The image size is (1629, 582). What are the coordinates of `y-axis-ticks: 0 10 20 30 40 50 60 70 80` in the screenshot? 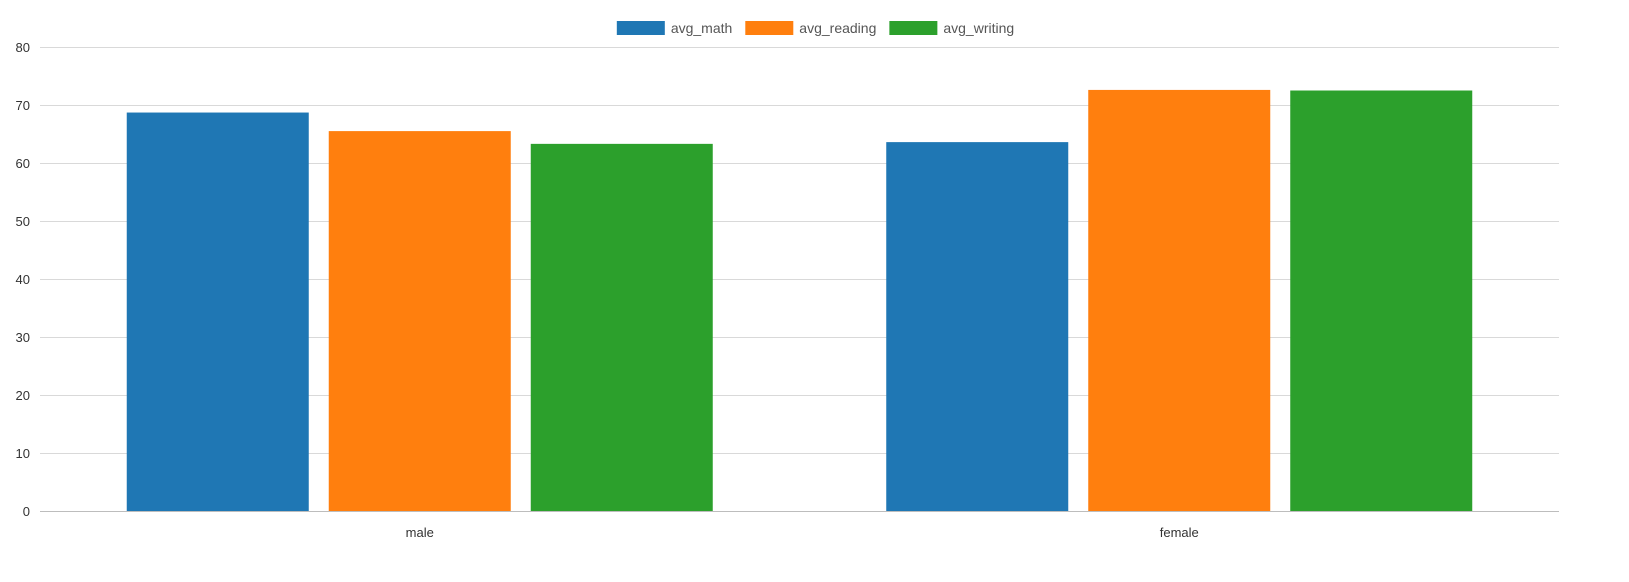 It's located at (23, 279).